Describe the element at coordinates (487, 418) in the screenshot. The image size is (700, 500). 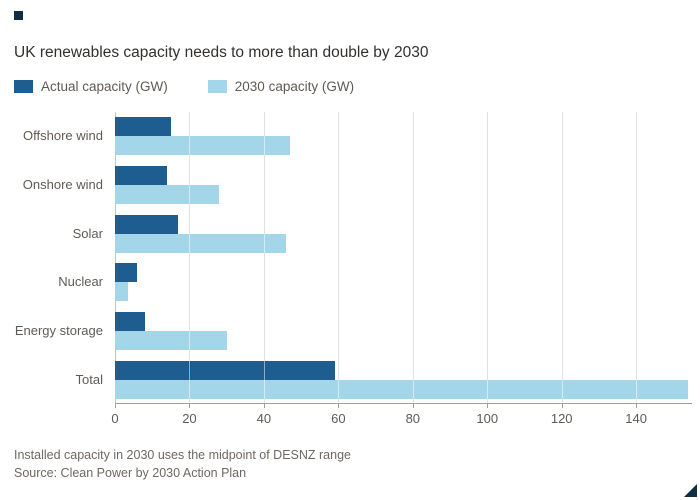
I see `x-tick-label-100: 100` at that location.